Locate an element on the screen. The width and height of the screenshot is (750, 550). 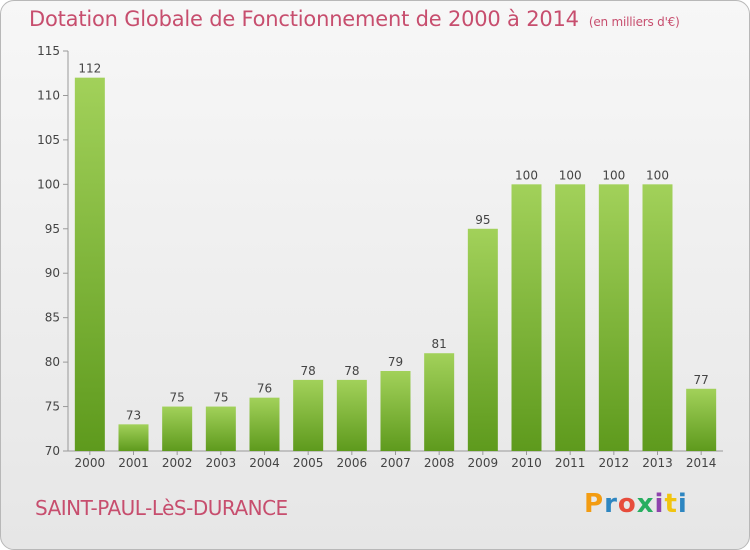
y-tick-label: 110 is located at coordinates (48, 95).